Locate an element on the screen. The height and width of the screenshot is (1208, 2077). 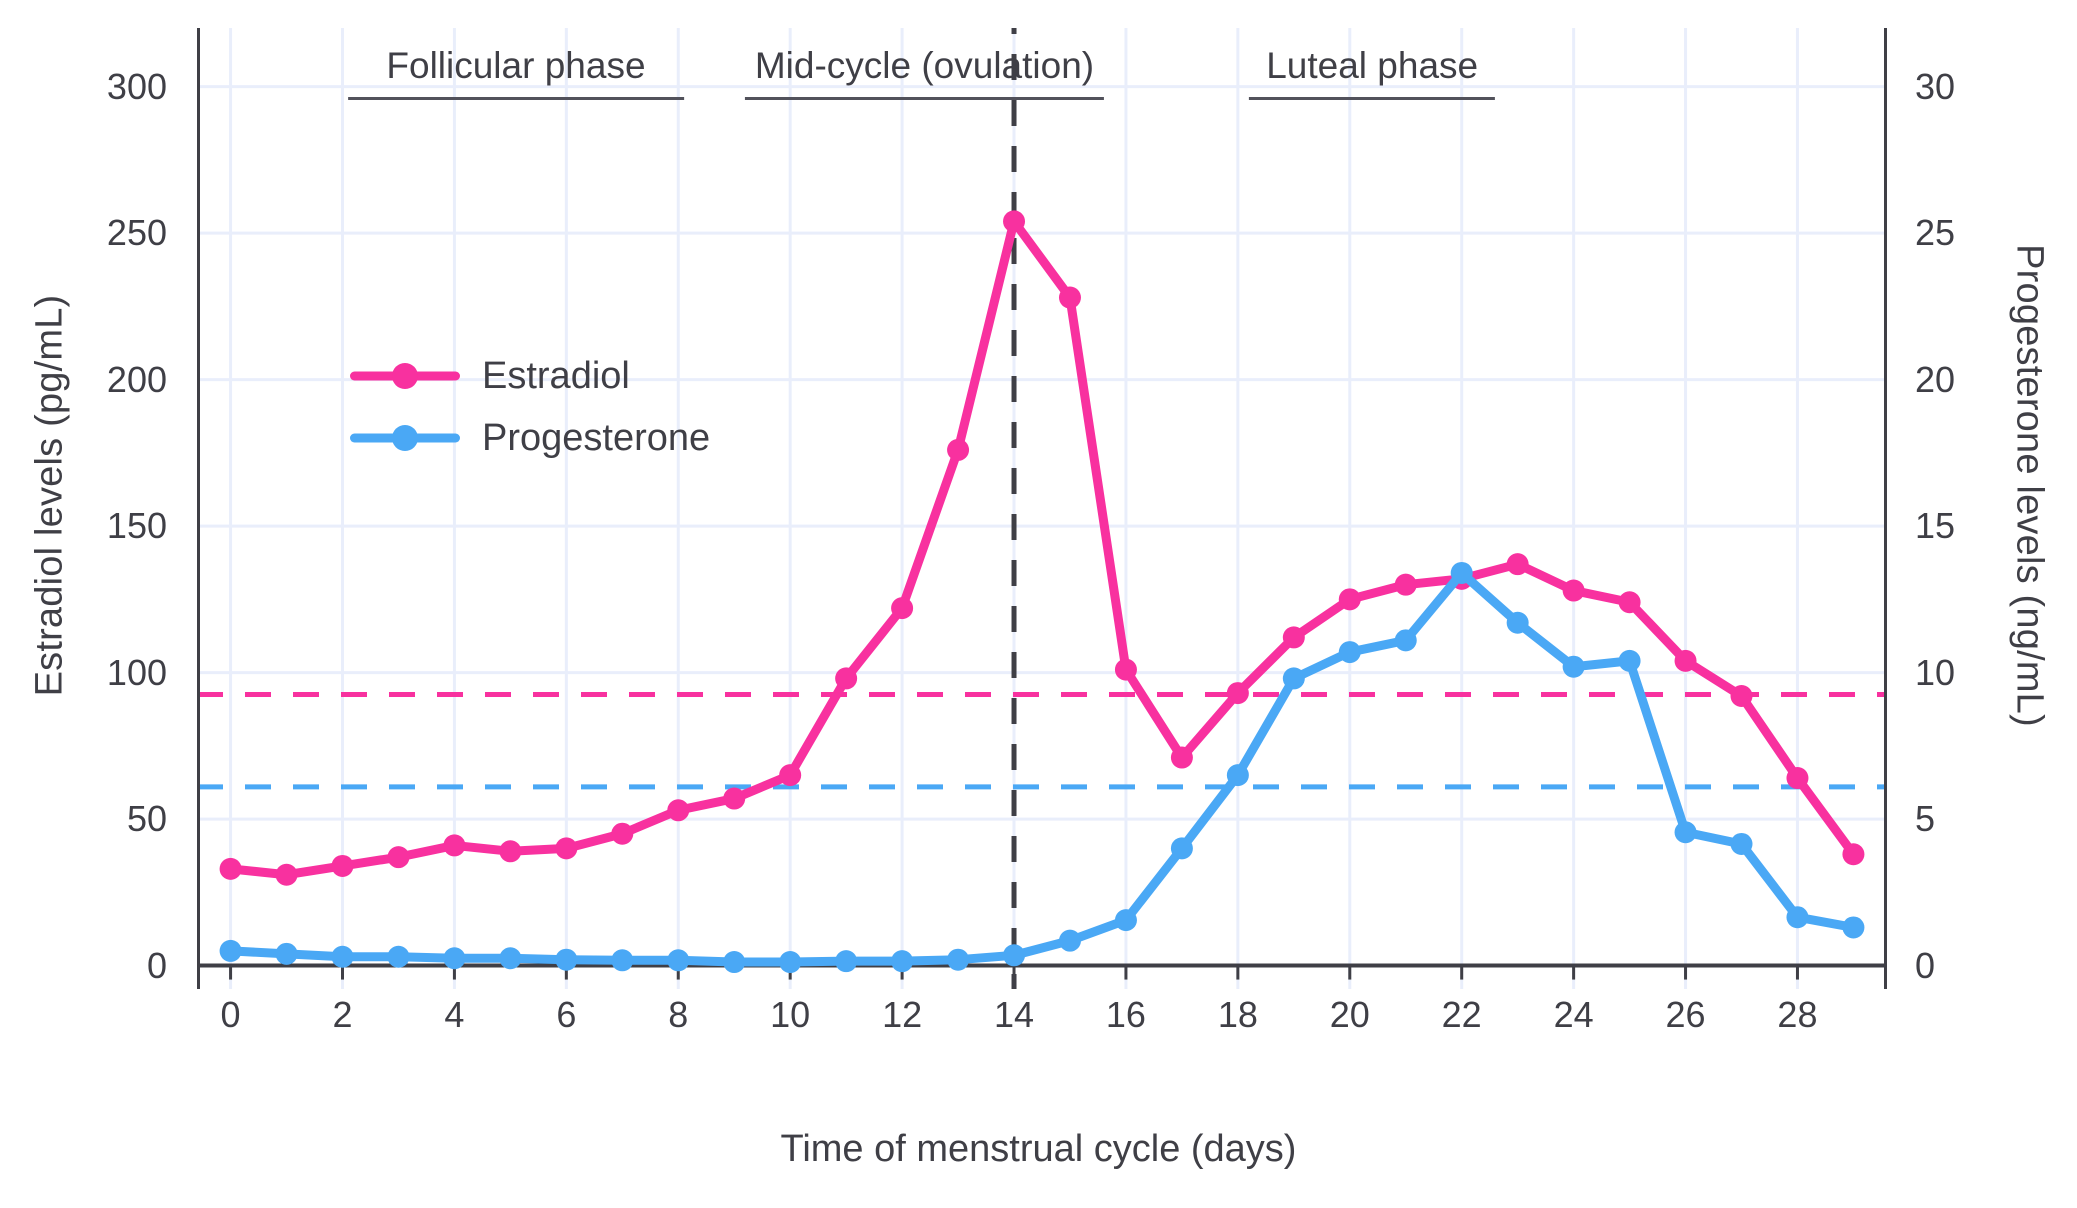
x-axis-tick-label: 14 is located at coordinates (1014, 1014).